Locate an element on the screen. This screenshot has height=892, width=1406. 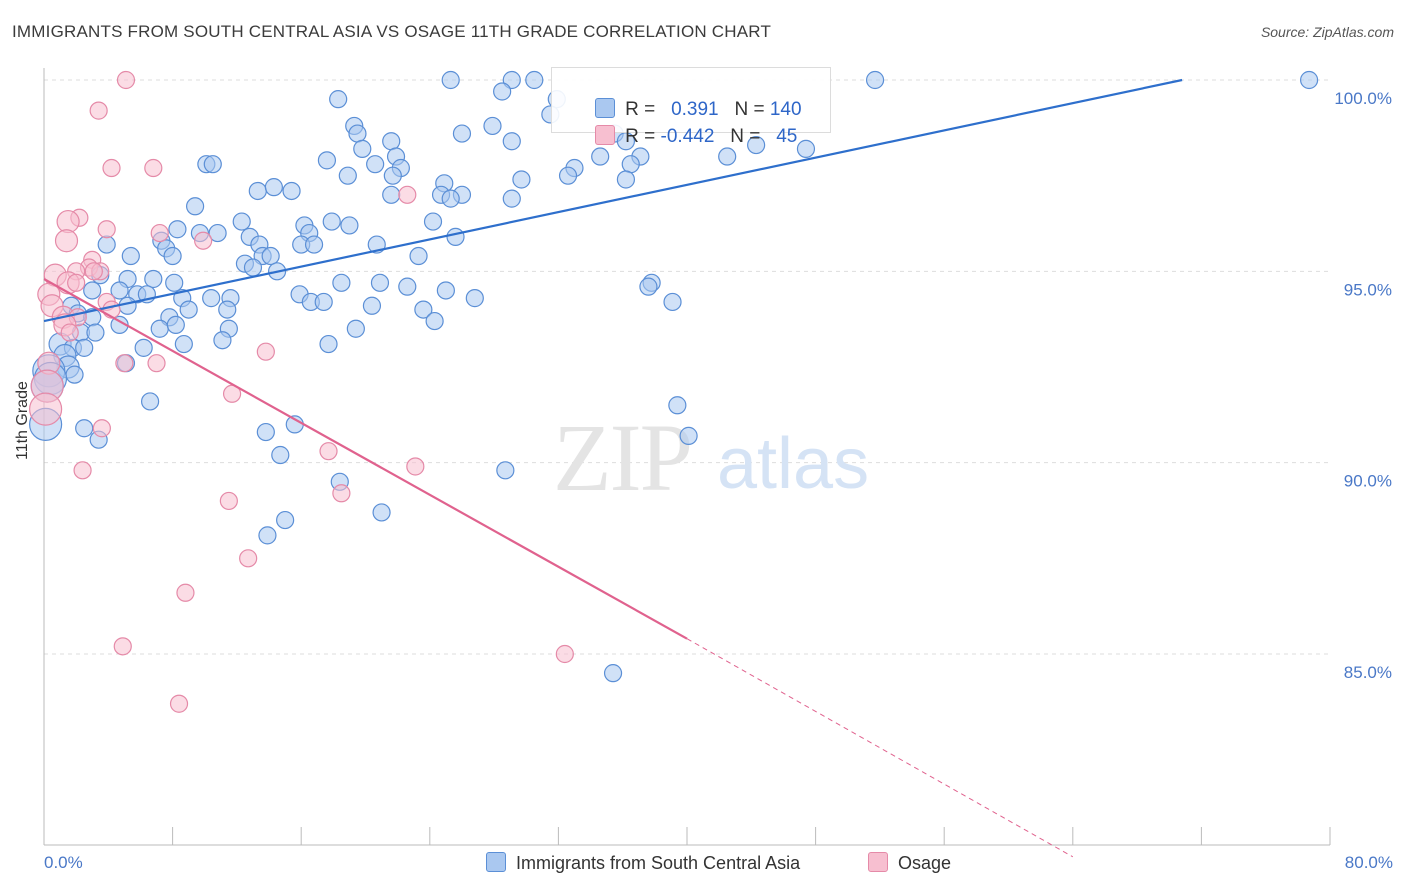
x-tick-min: 0.0% is located at coordinates (63, 862).